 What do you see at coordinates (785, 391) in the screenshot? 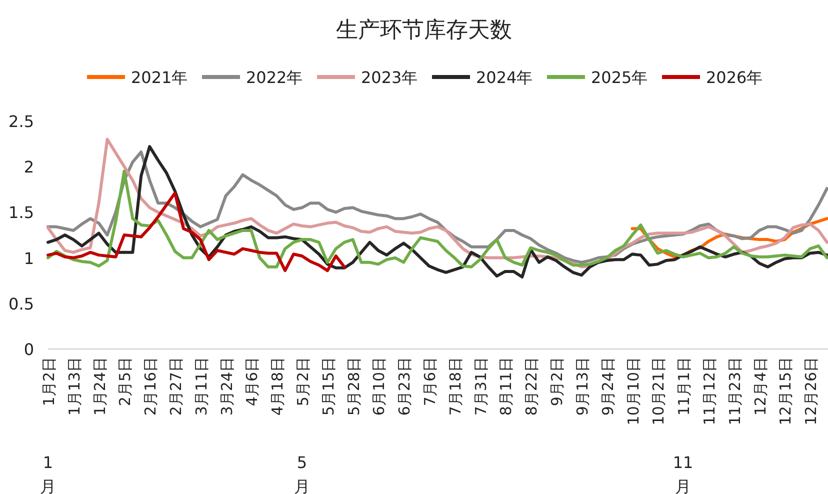
I see `x-tick-label: 12月15日` at bounding box center [785, 391].